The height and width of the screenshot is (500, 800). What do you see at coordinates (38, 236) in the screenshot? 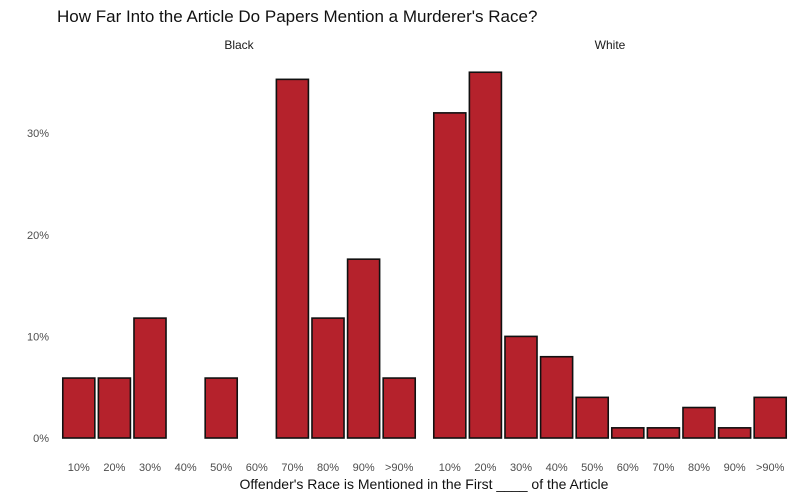
I see `y-tick-label: 20%` at bounding box center [38, 236].